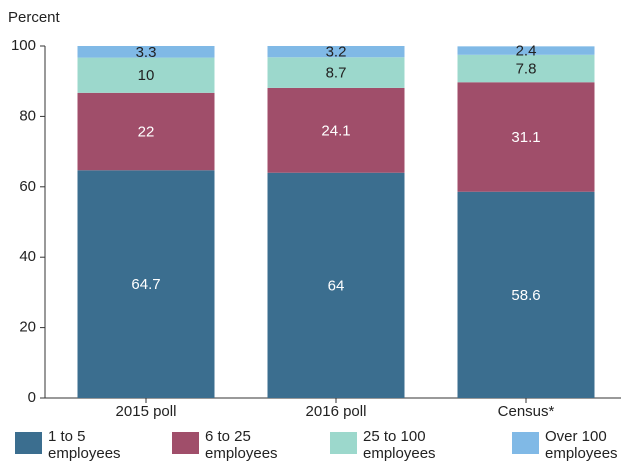 This screenshot has width=628, height=468. Describe the element at coordinates (336, 411) in the screenshot. I see `x-tick-label: 2016 poll` at that location.